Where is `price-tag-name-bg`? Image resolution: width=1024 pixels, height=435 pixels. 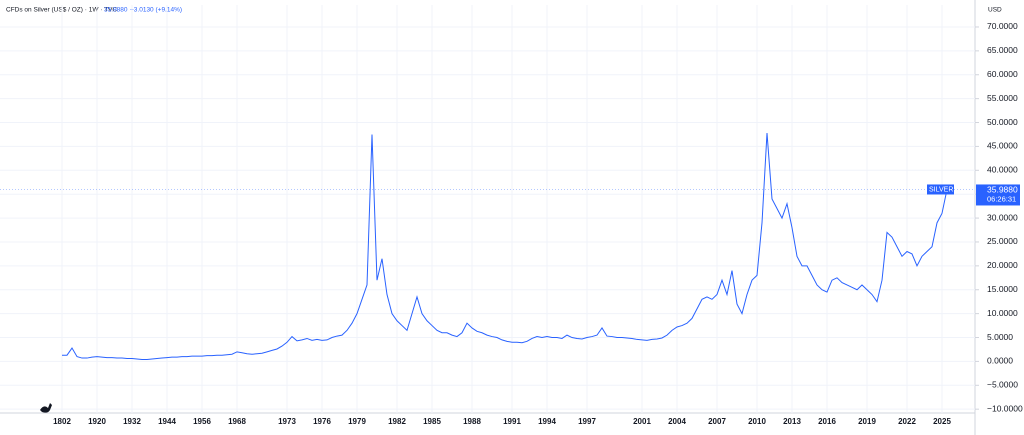
price-tag-name-bg is located at coordinates (940, 189).